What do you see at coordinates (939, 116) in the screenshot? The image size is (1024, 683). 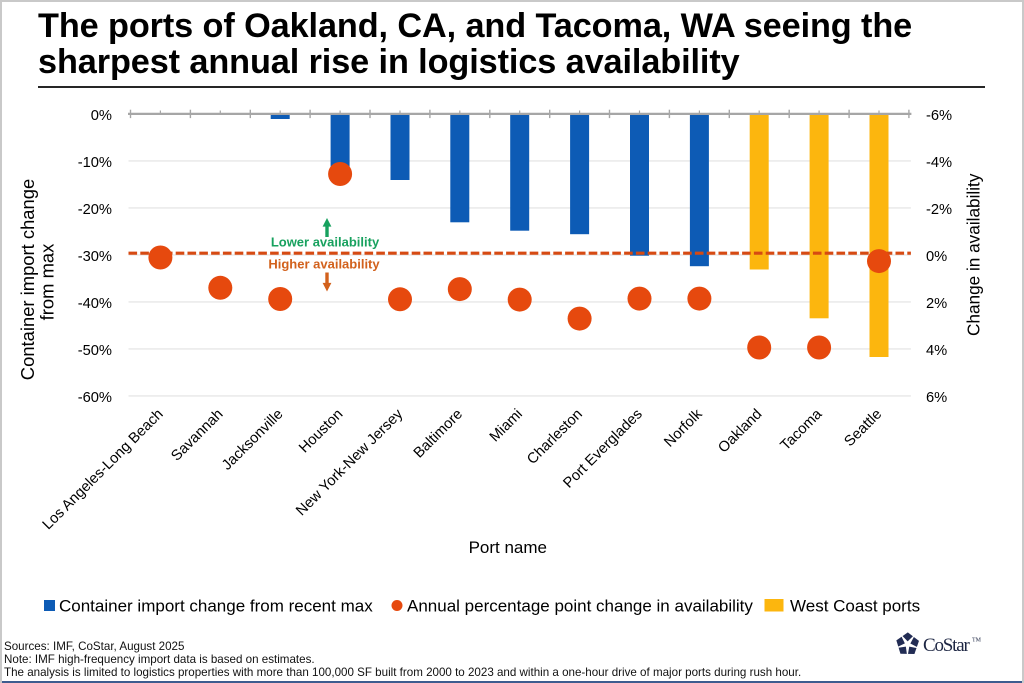 I see `svg-text: -6%` at bounding box center [939, 116].